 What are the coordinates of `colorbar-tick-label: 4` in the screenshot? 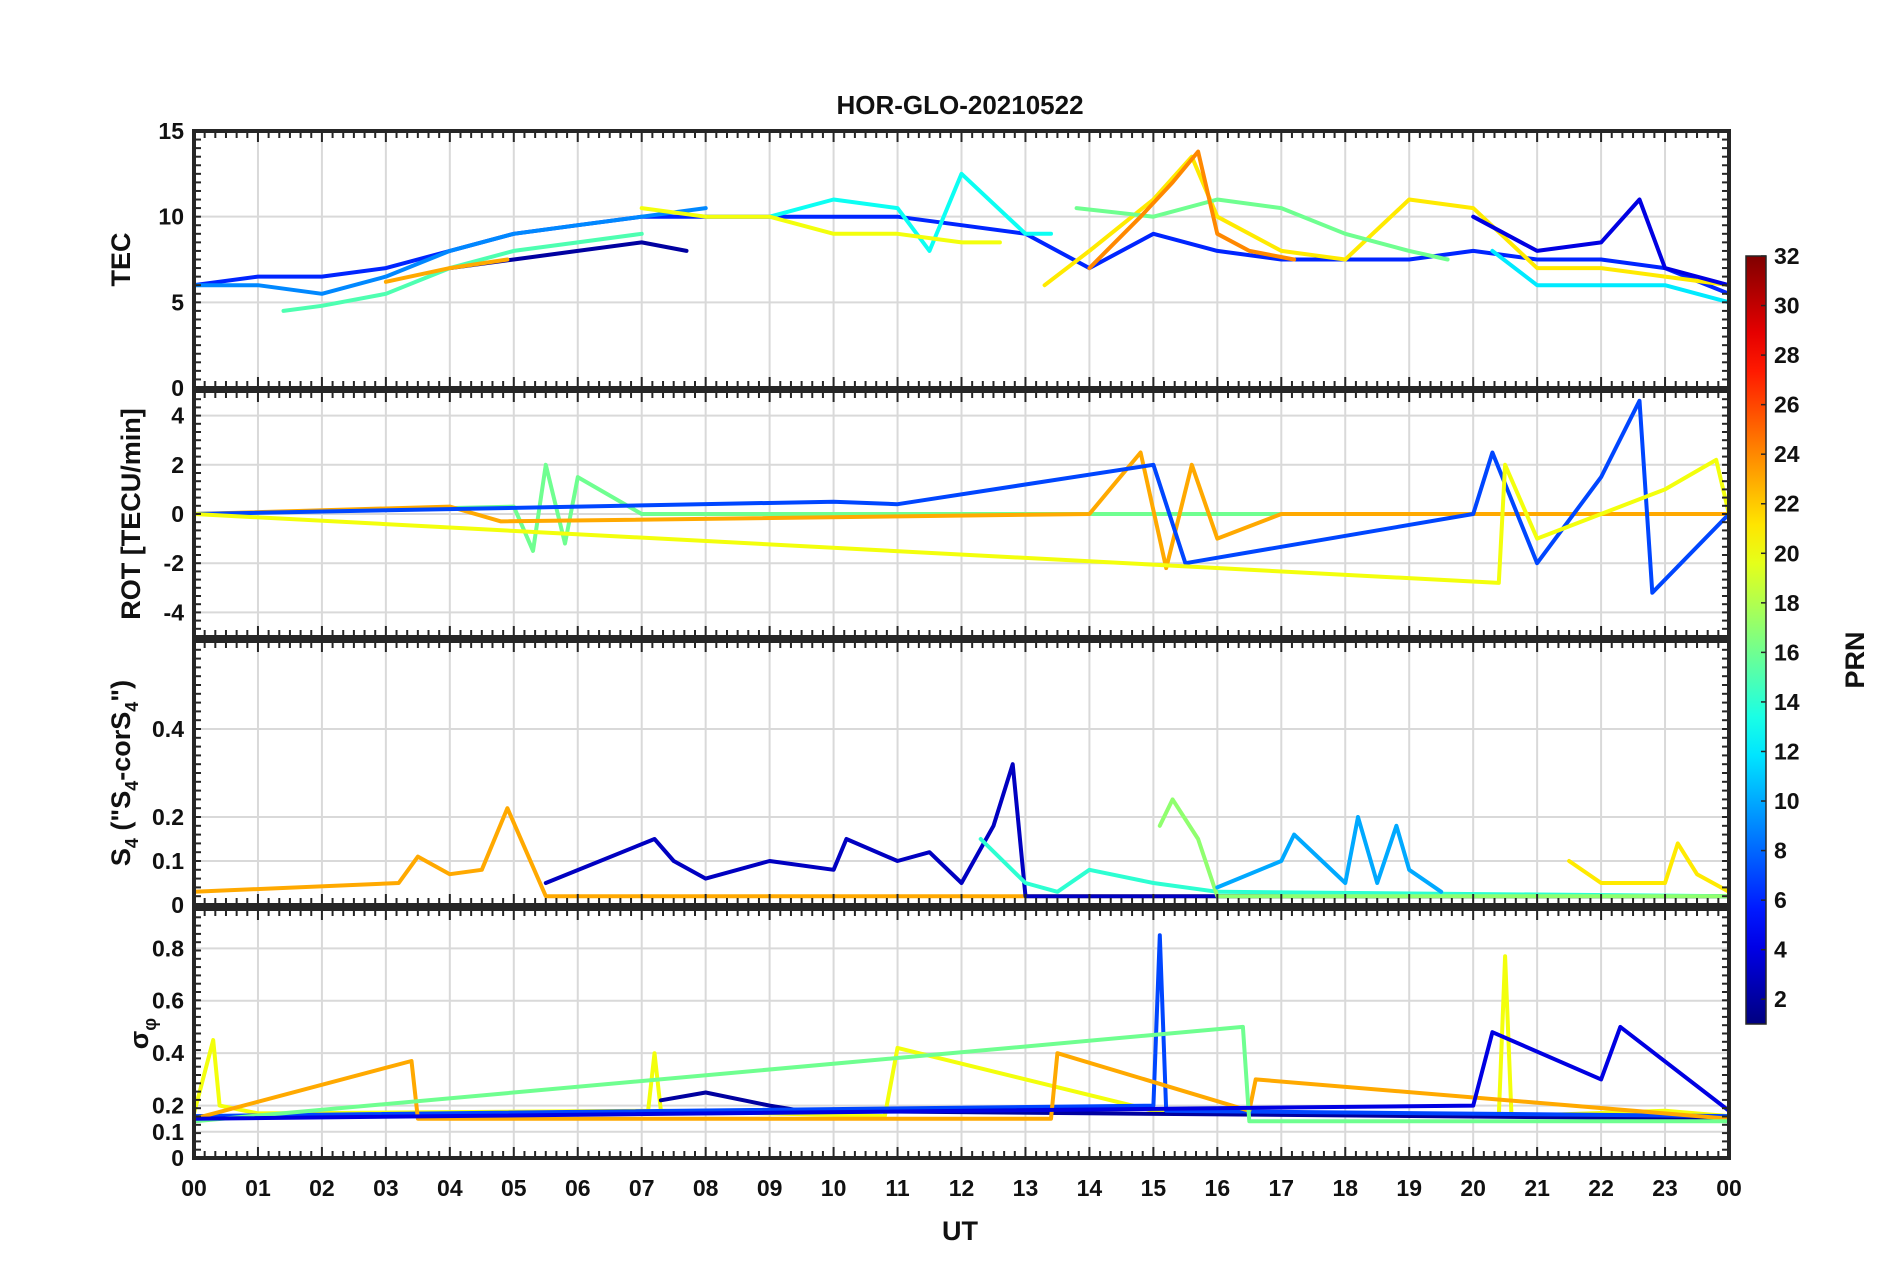 It's located at (1780, 950).